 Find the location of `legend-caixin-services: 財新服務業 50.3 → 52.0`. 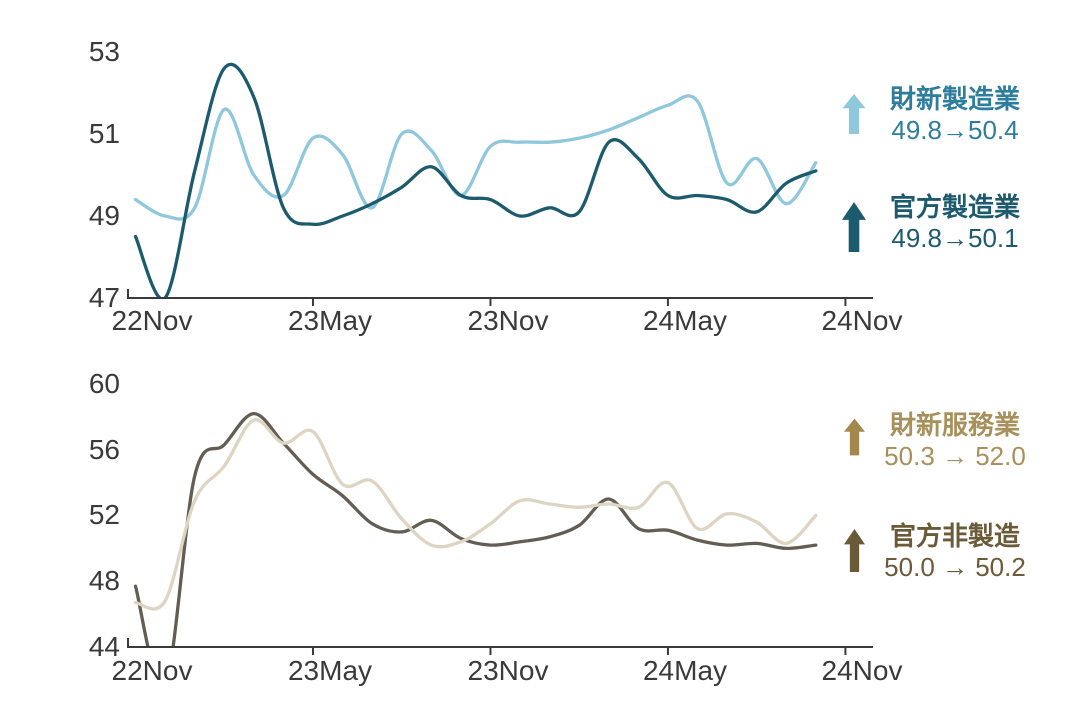

legend-caixin-services: 財新服務業 50.3 → 52.0 is located at coordinates (941, 441).